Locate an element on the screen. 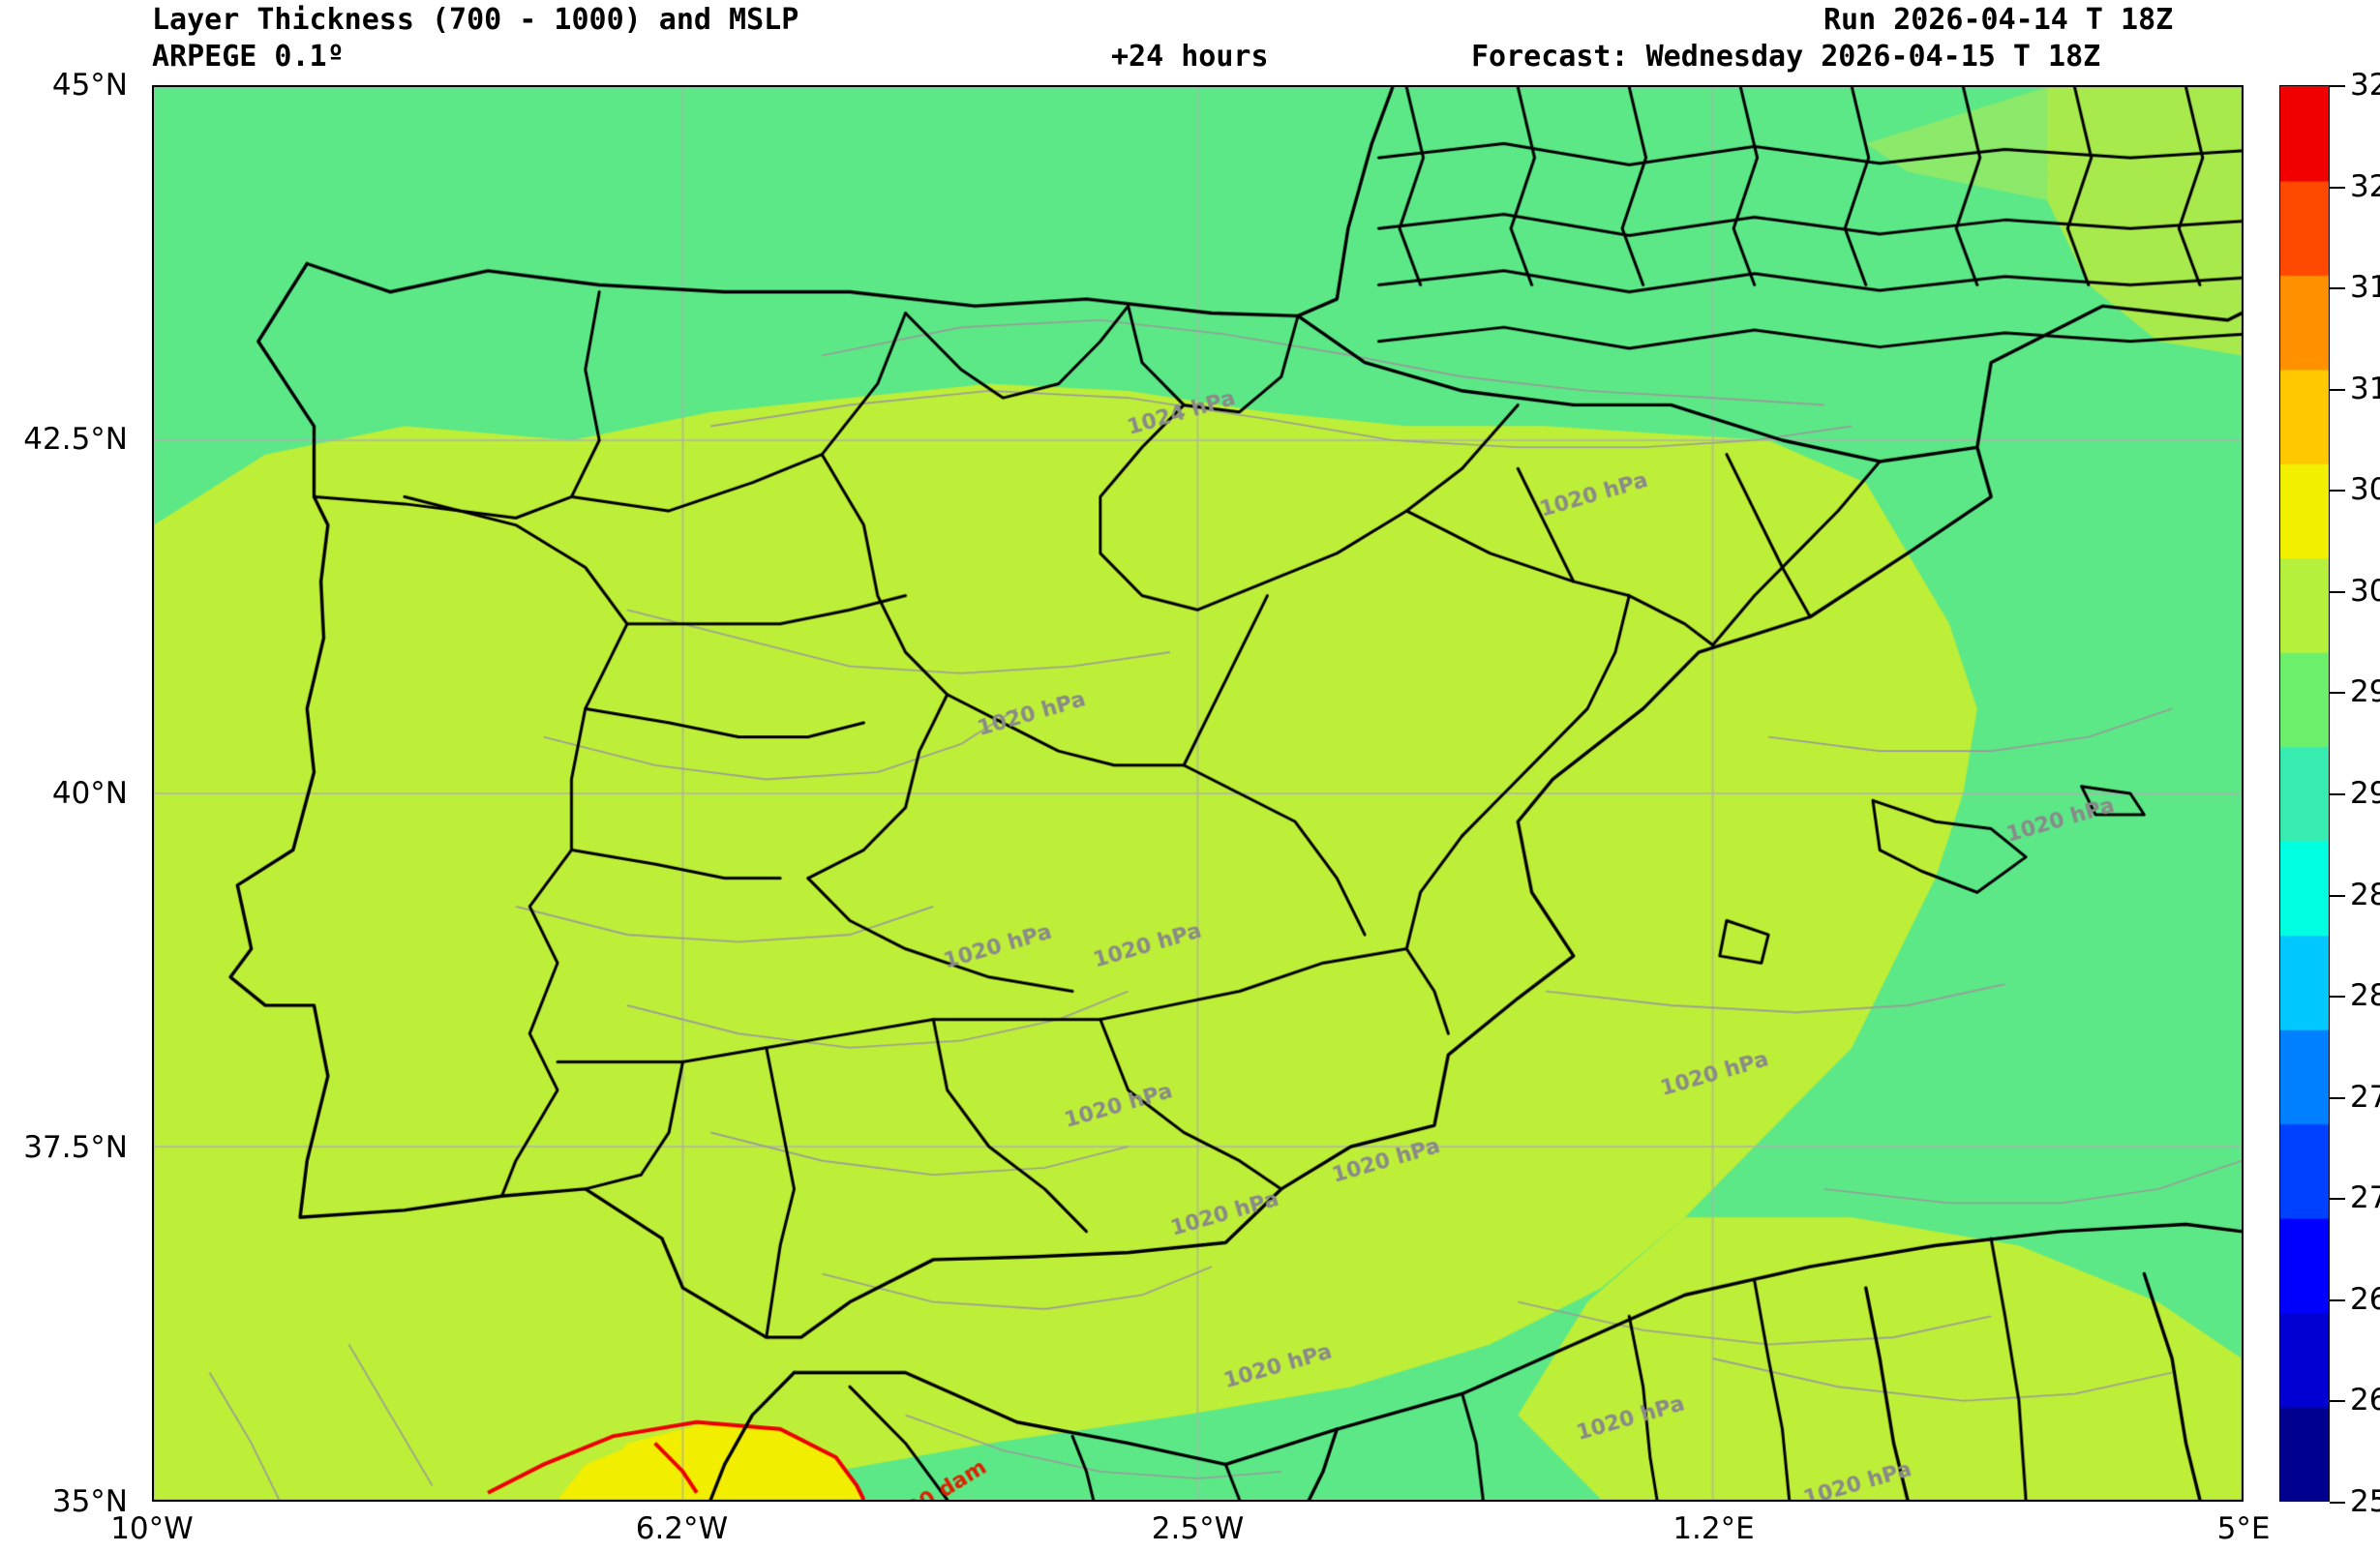  colorbar-tick-label: 315 is located at coordinates (2365, 288).